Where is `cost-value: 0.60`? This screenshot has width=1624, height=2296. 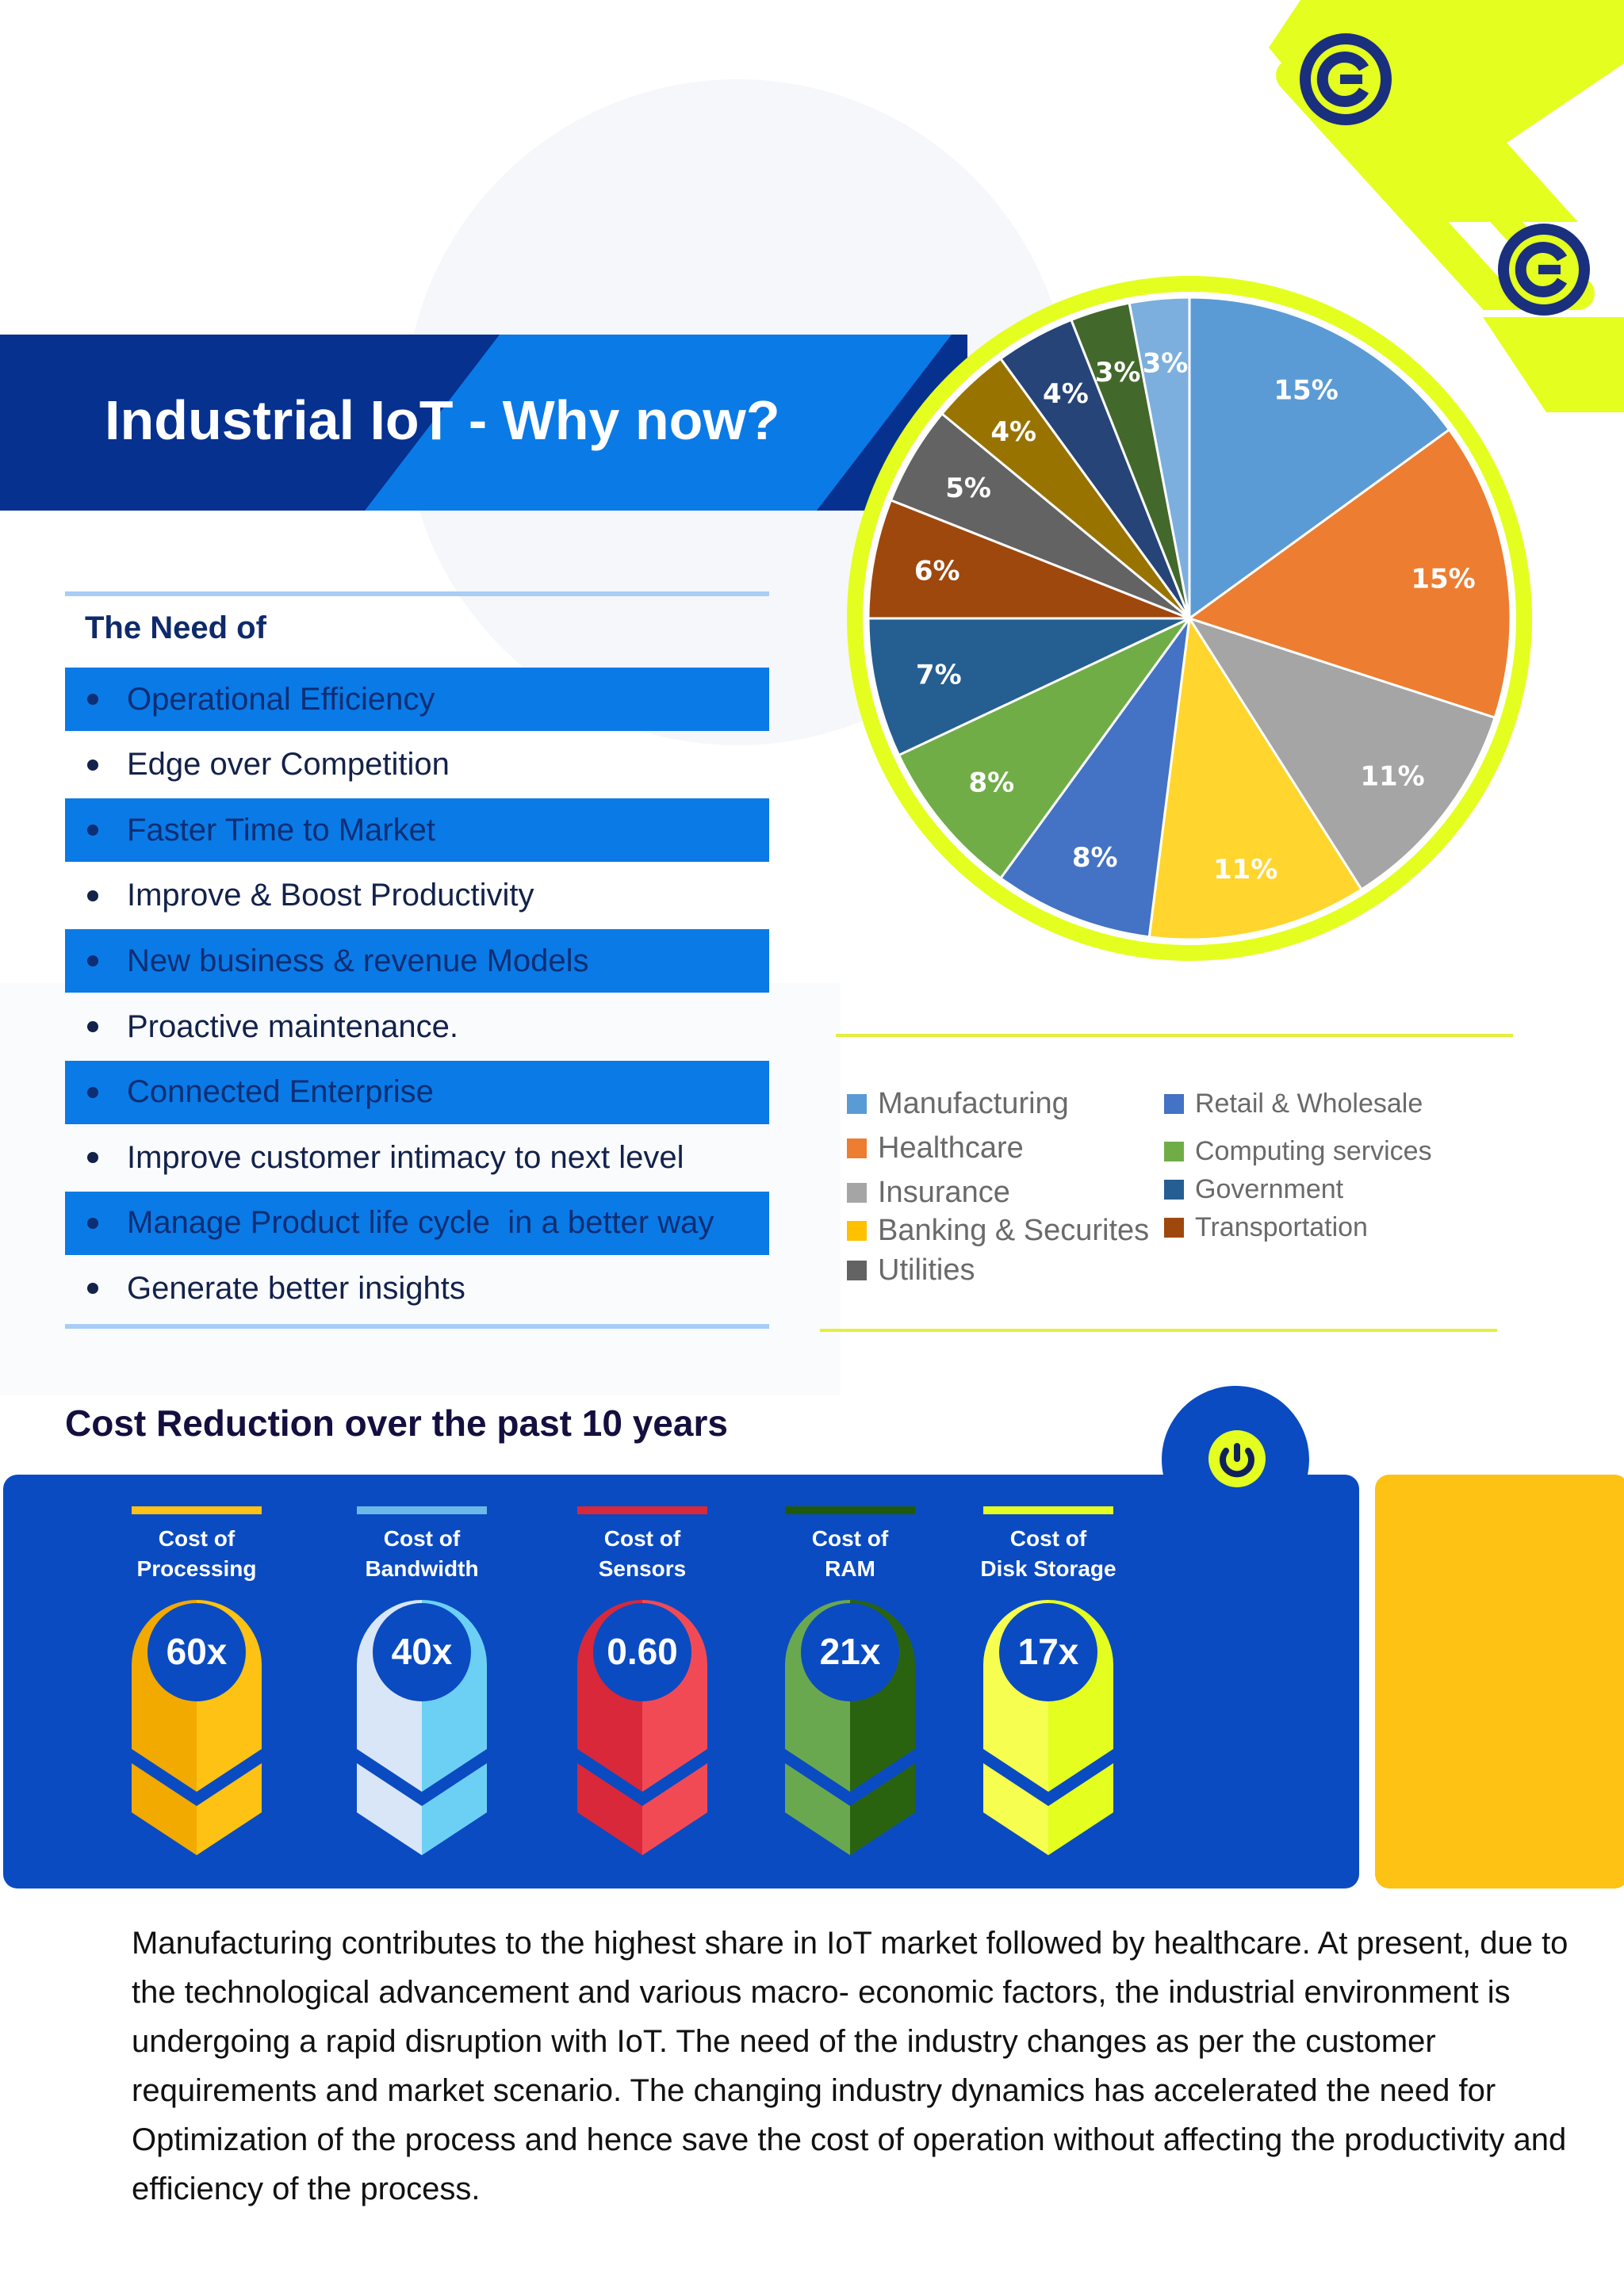
cost-value: 0.60 is located at coordinates (642, 1651).